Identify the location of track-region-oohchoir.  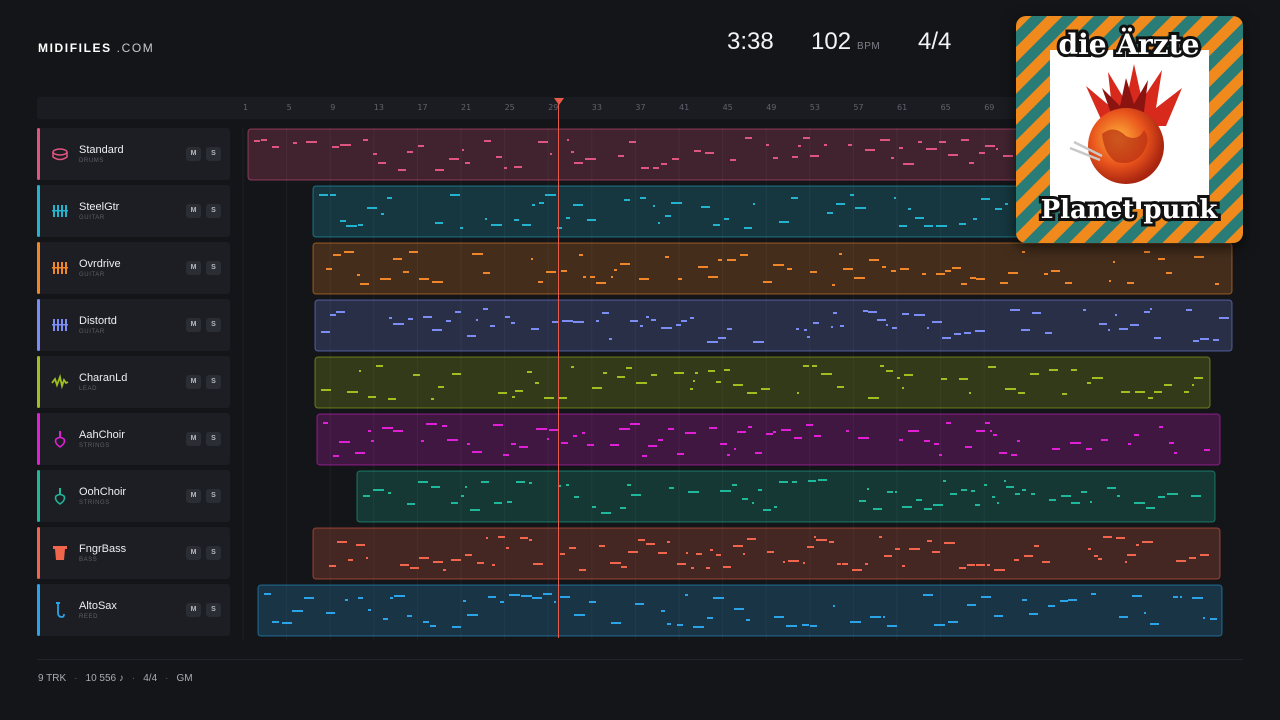
(786, 496).